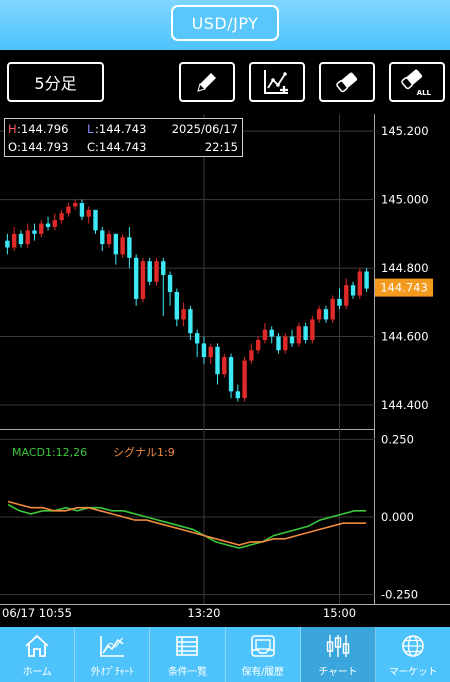  I want to click on eraser-all-button: ALL, so click(417, 82).